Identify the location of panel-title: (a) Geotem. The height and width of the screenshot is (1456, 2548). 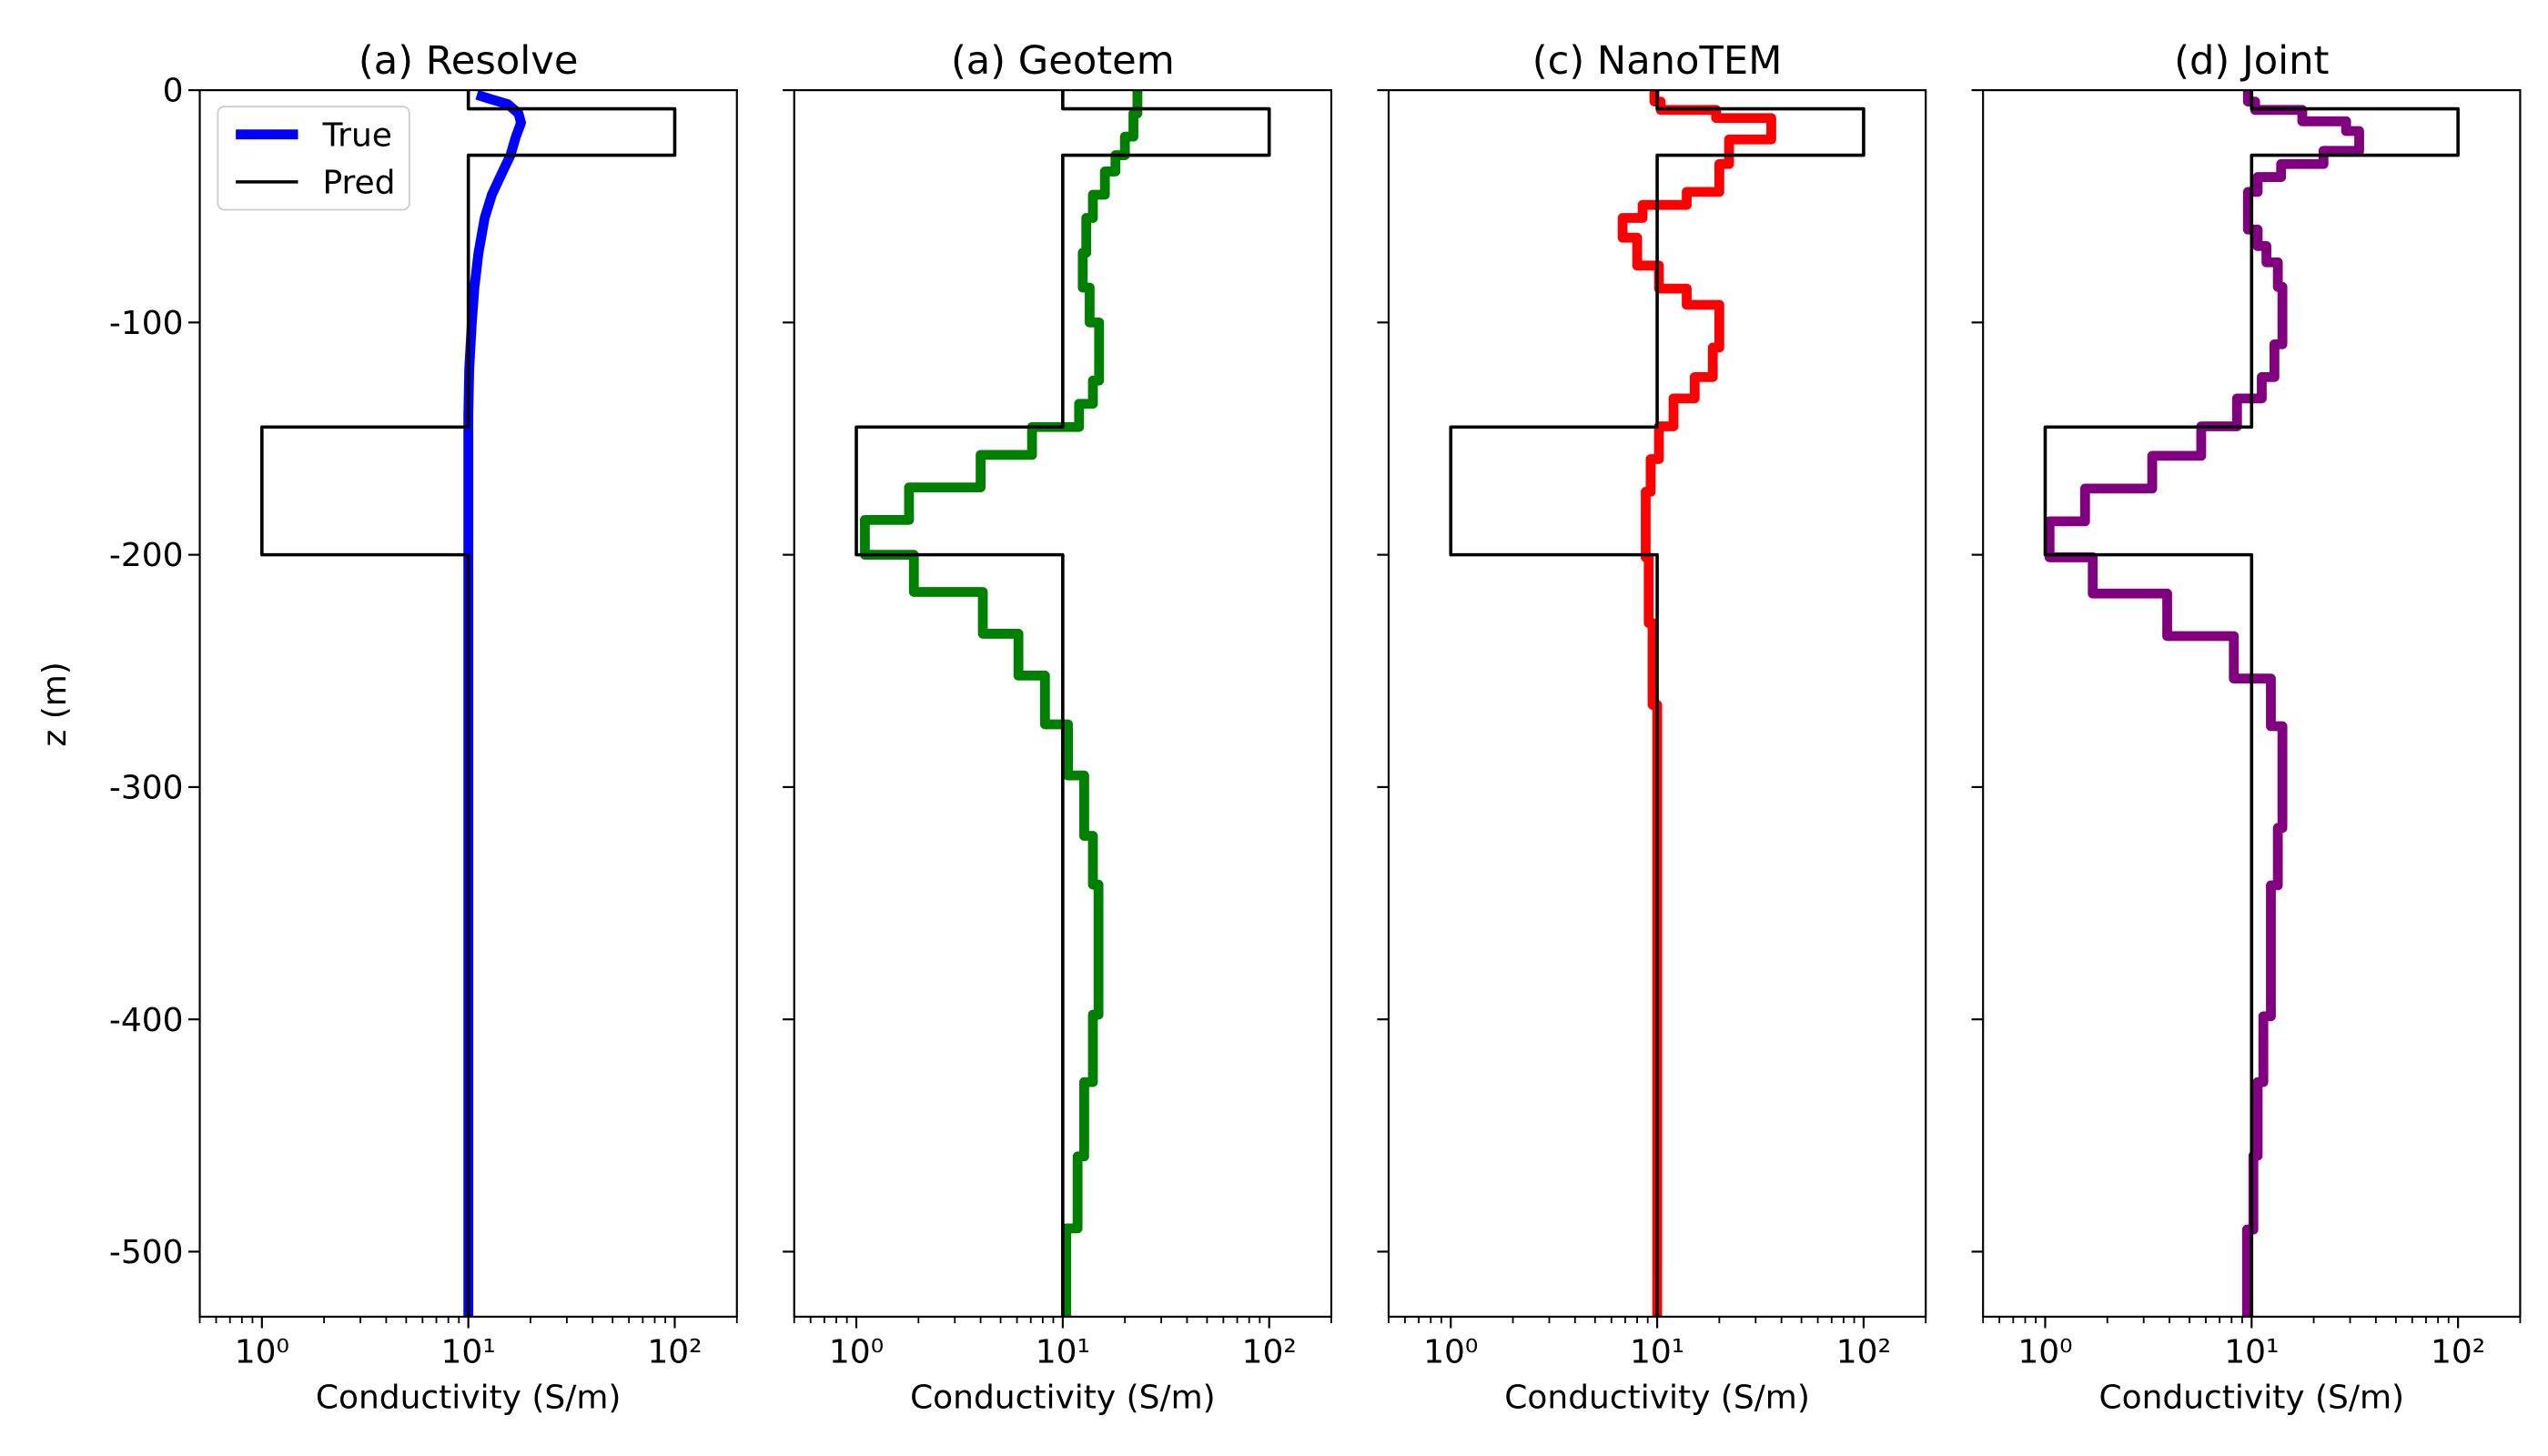
(1063, 61).